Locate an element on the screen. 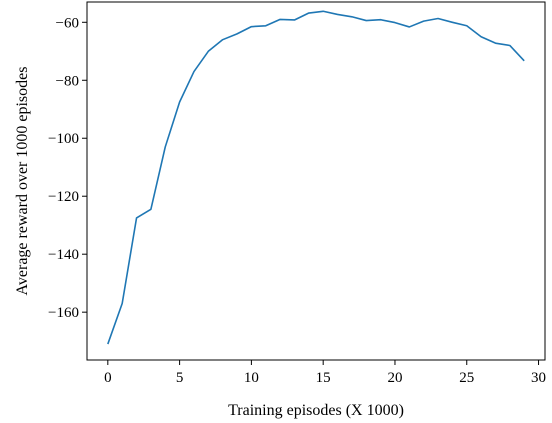 The height and width of the screenshot is (423, 552). y-tick-label: −80 is located at coordinates (67, 81).